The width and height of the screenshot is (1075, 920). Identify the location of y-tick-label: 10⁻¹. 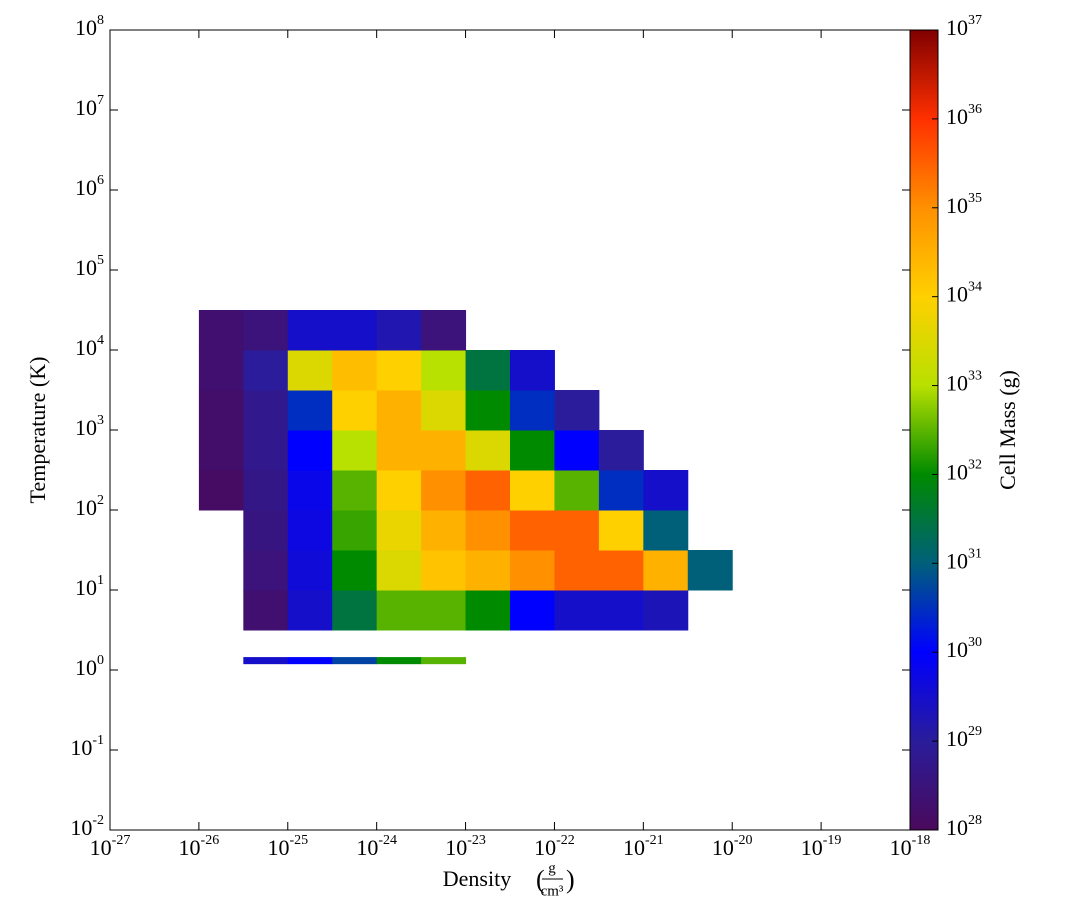
(87, 746).